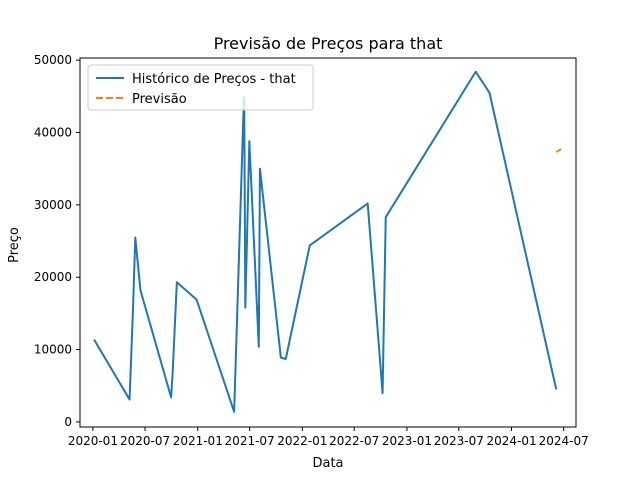  What do you see at coordinates (159, 99) in the screenshot?
I see `legend-entry: Previsão` at bounding box center [159, 99].